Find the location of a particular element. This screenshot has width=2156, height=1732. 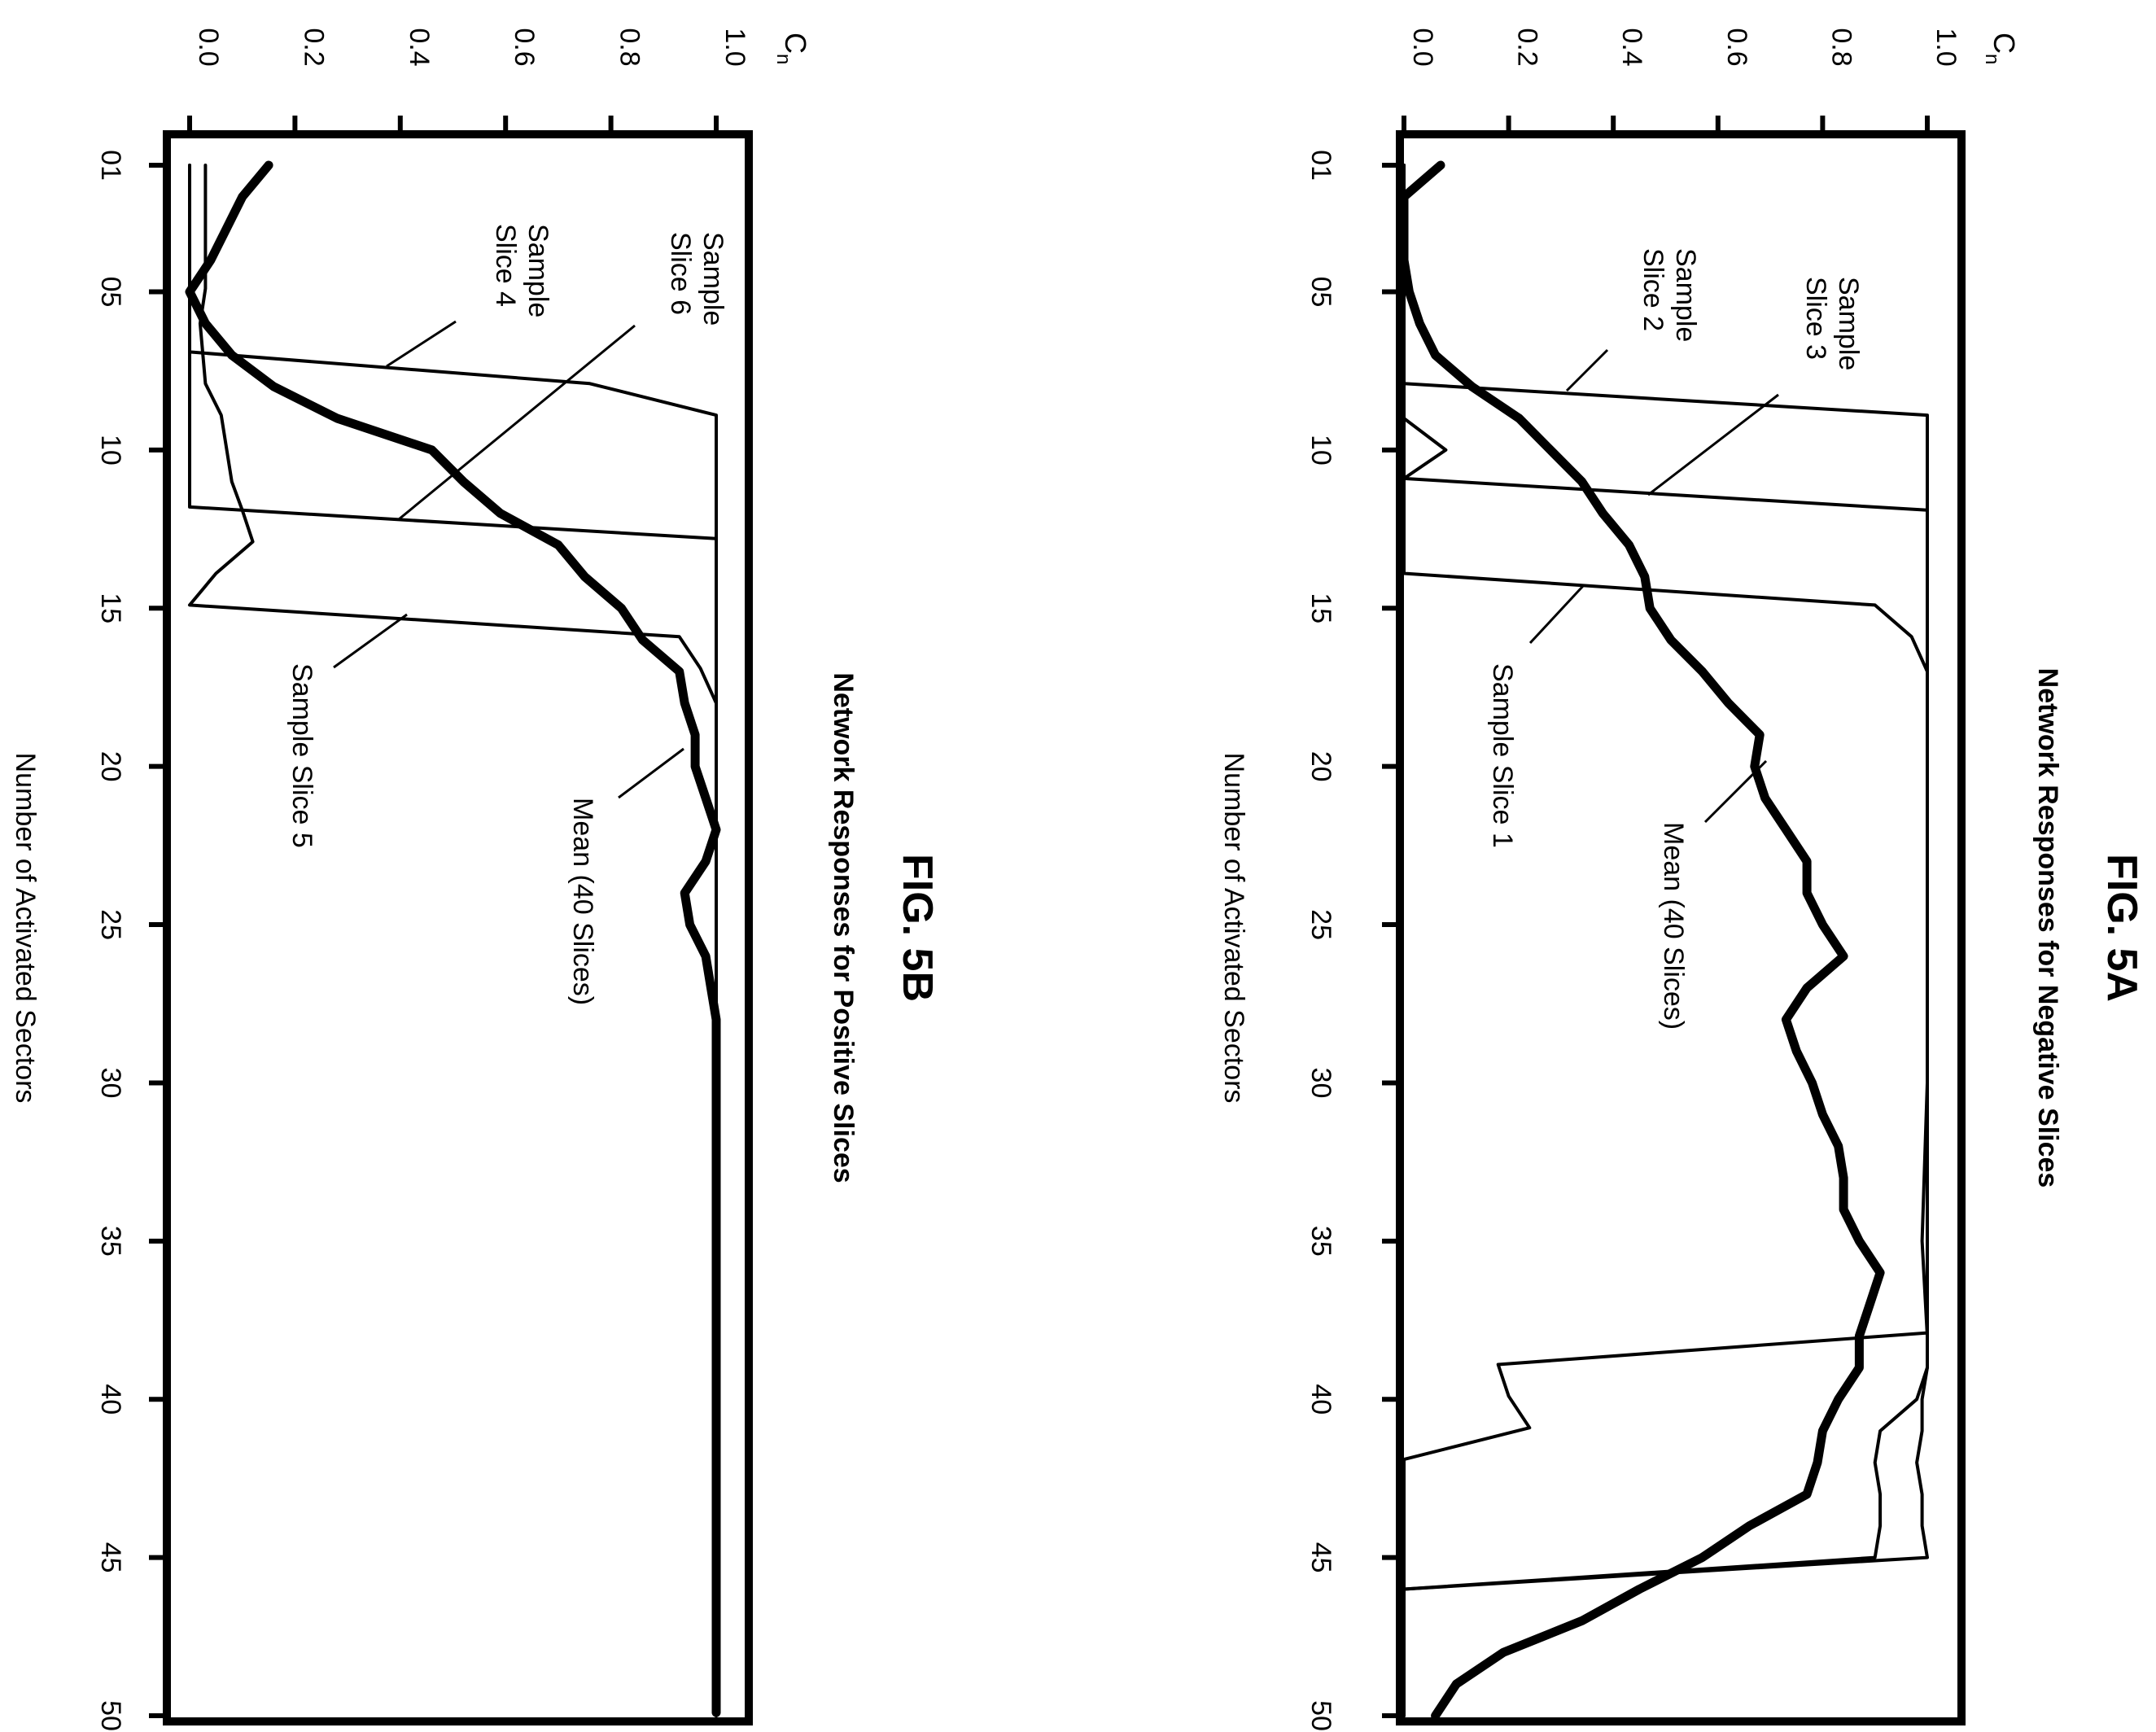

y-tick-label-5a-0.0: 0.0 is located at coordinates (1422, 47).